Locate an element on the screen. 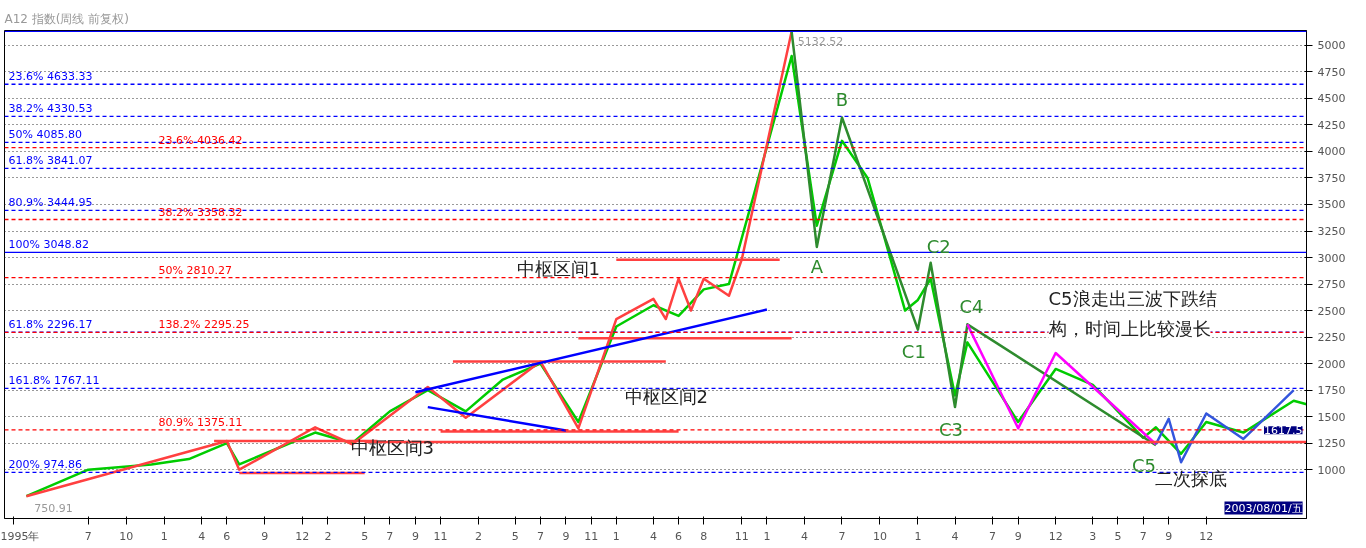 The width and height of the screenshot is (1366, 548). ref-line-label: 50% 4085.80 is located at coordinates (45, 135).